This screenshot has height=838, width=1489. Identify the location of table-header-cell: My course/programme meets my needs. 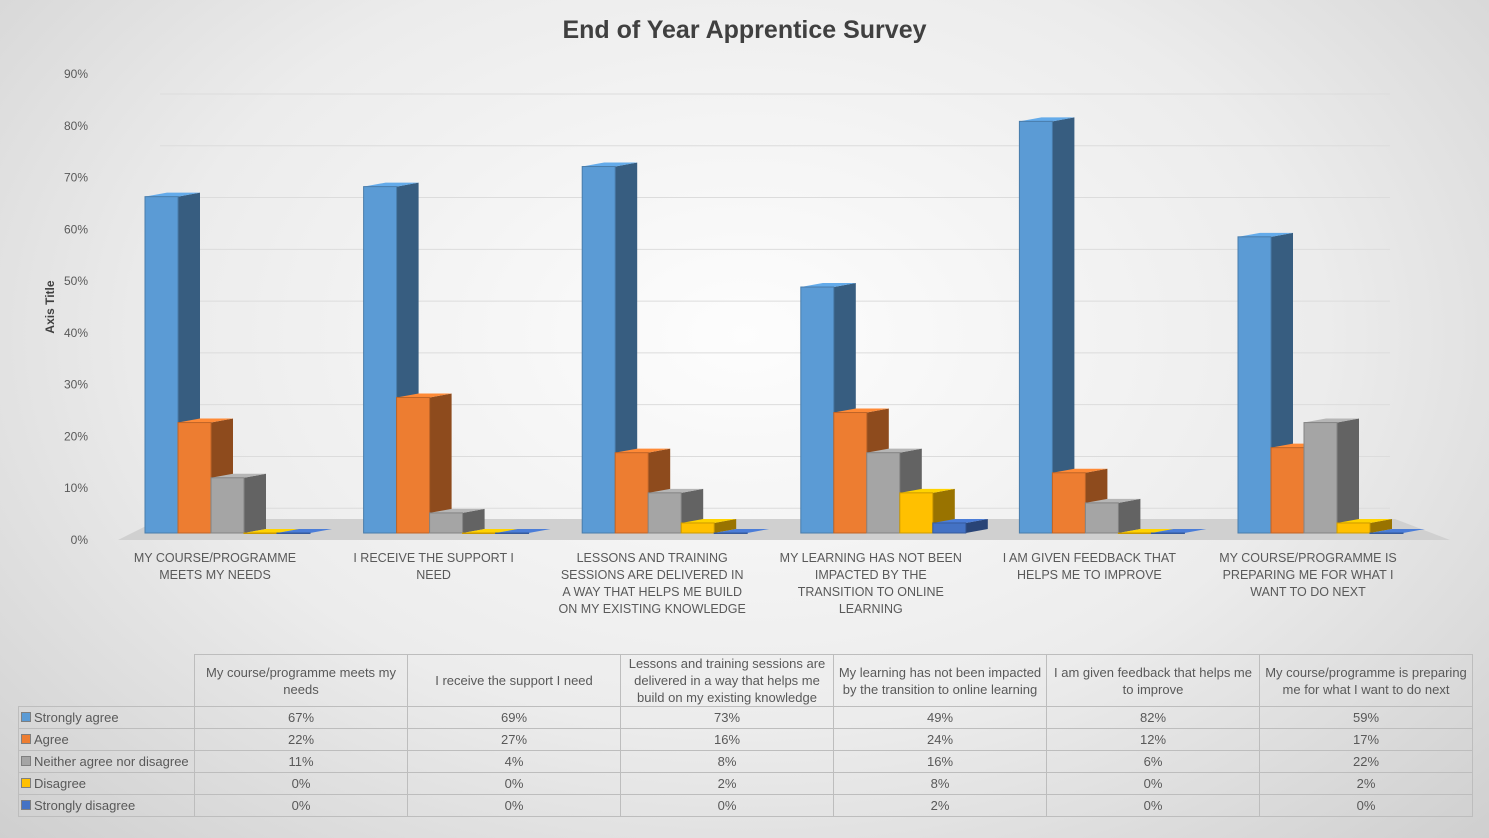
(301, 680).